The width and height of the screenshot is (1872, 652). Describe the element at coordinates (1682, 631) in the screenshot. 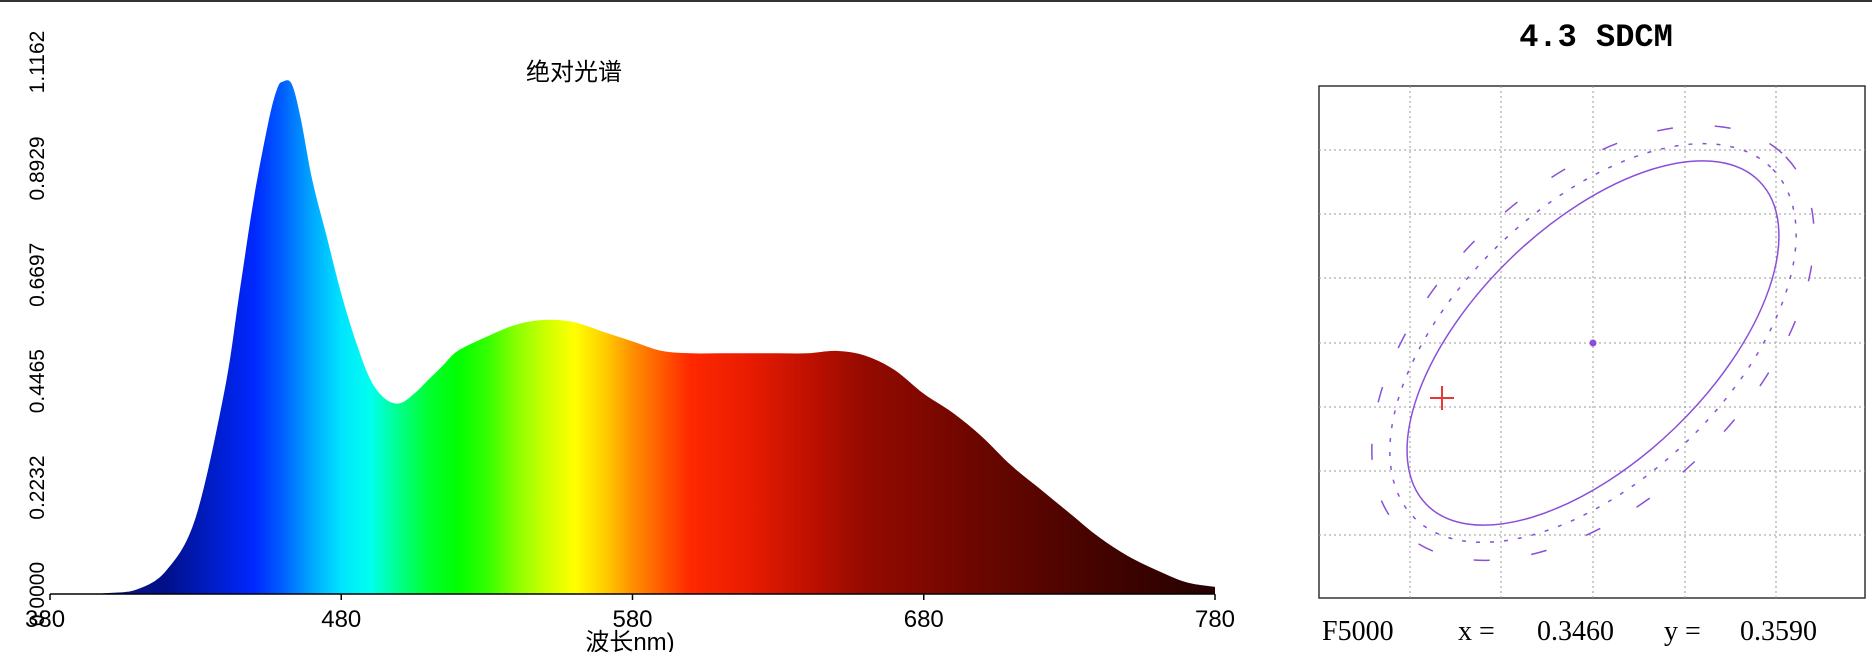

I see `caption-y-label: y =` at that location.